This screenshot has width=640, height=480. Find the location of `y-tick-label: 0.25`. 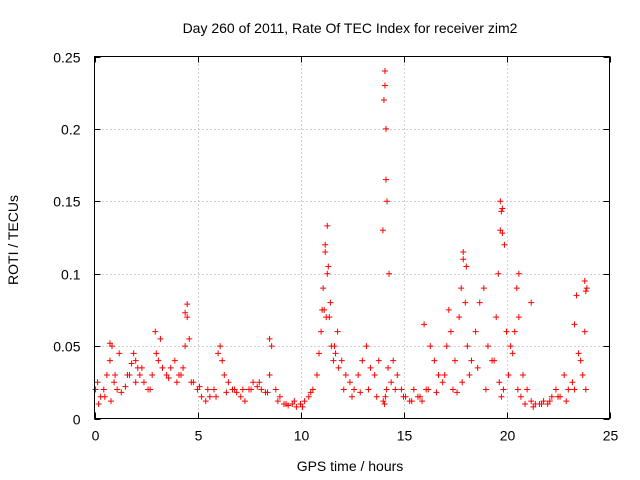

y-tick-label: 0.25 is located at coordinates (66, 58).